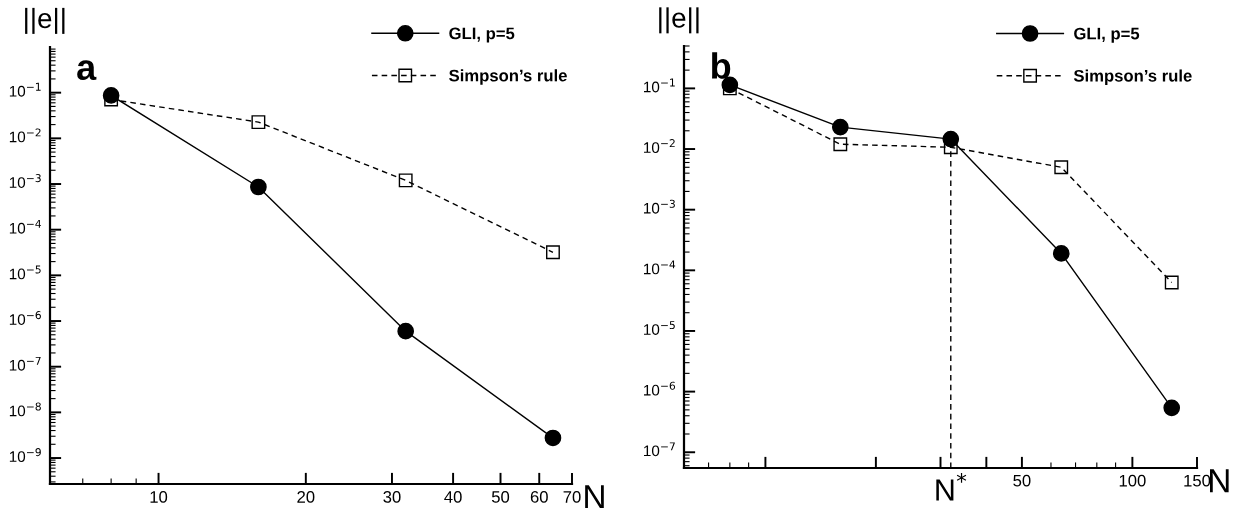 This screenshot has width=1245, height=508. Describe the element at coordinates (392, 497) in the screenshot. I see `x-tick-label: 30` at that location.